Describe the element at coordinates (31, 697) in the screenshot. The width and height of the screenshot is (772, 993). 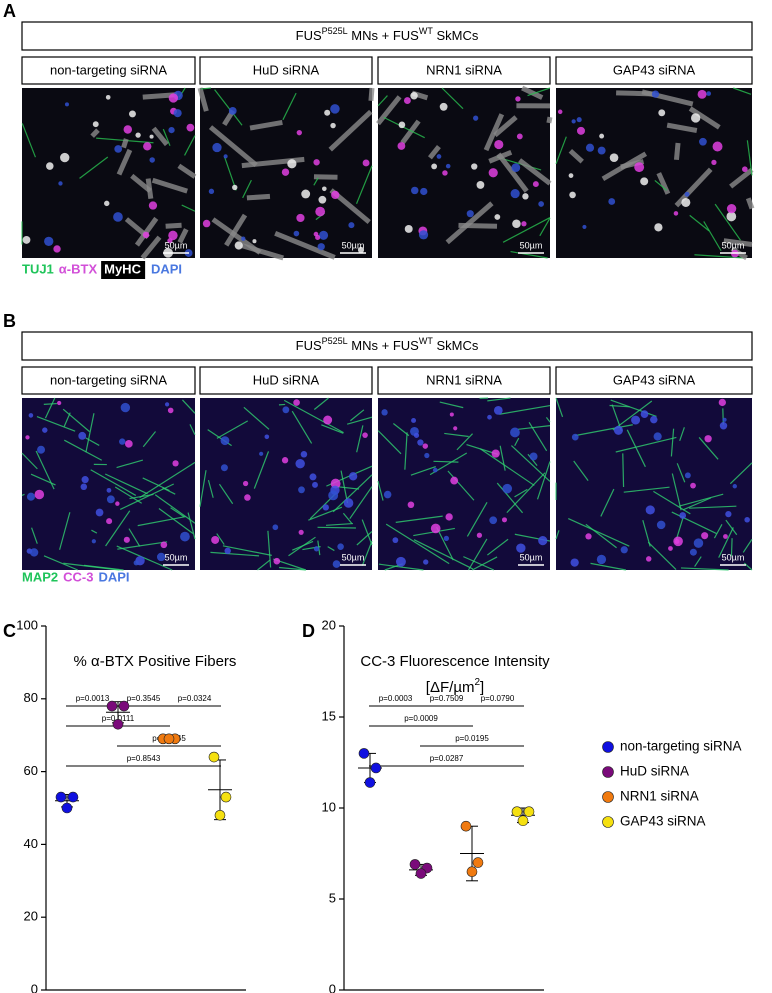
I see `y-tick-label: 80` at that location.